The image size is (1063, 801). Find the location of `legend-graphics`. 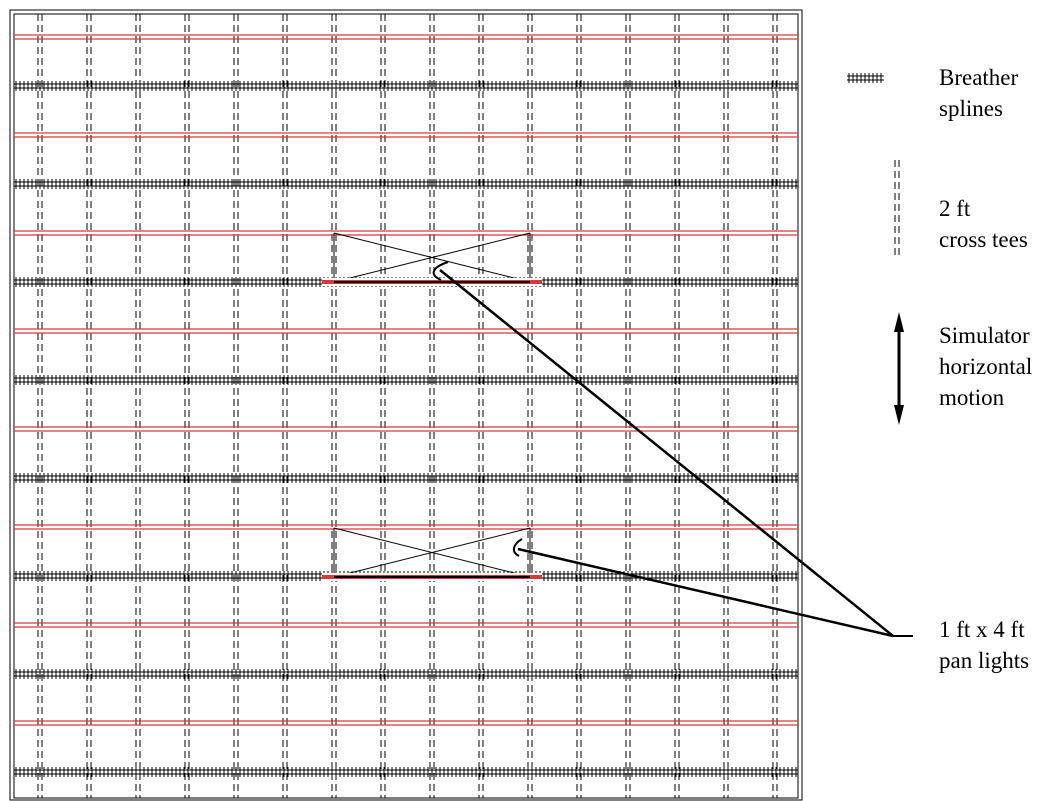

legend-graphics is located at coordinates (875, 249).